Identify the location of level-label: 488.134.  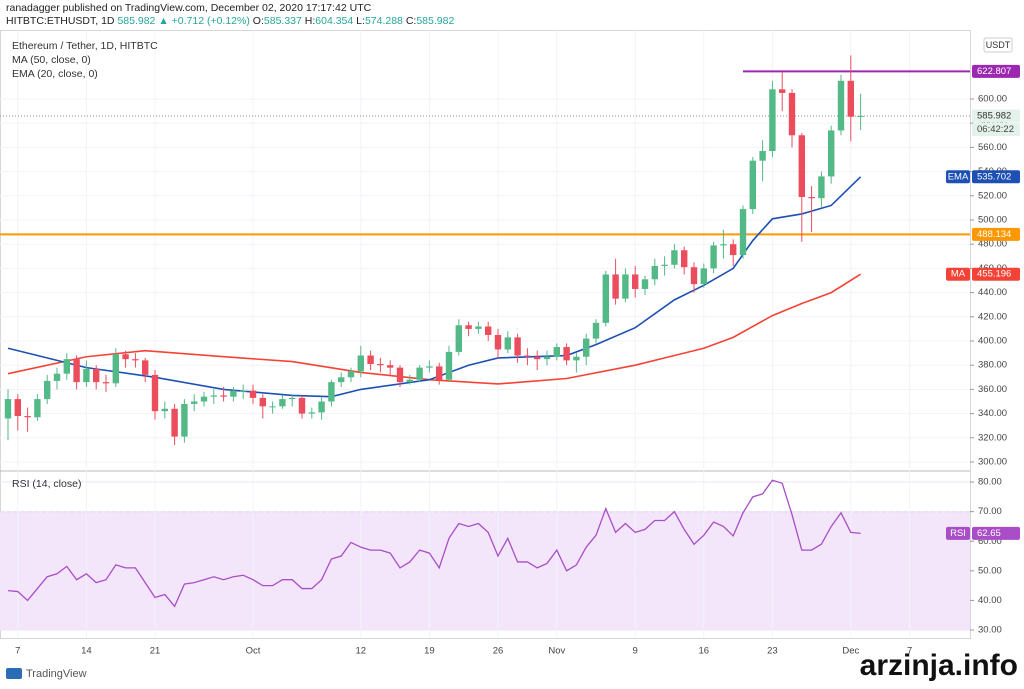
(994, 234).